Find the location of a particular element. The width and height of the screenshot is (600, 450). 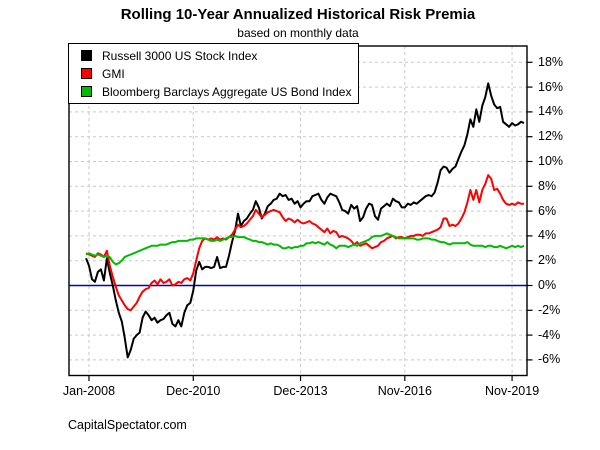

legend-swatch-red-icon is located at coordinates (86, 73).